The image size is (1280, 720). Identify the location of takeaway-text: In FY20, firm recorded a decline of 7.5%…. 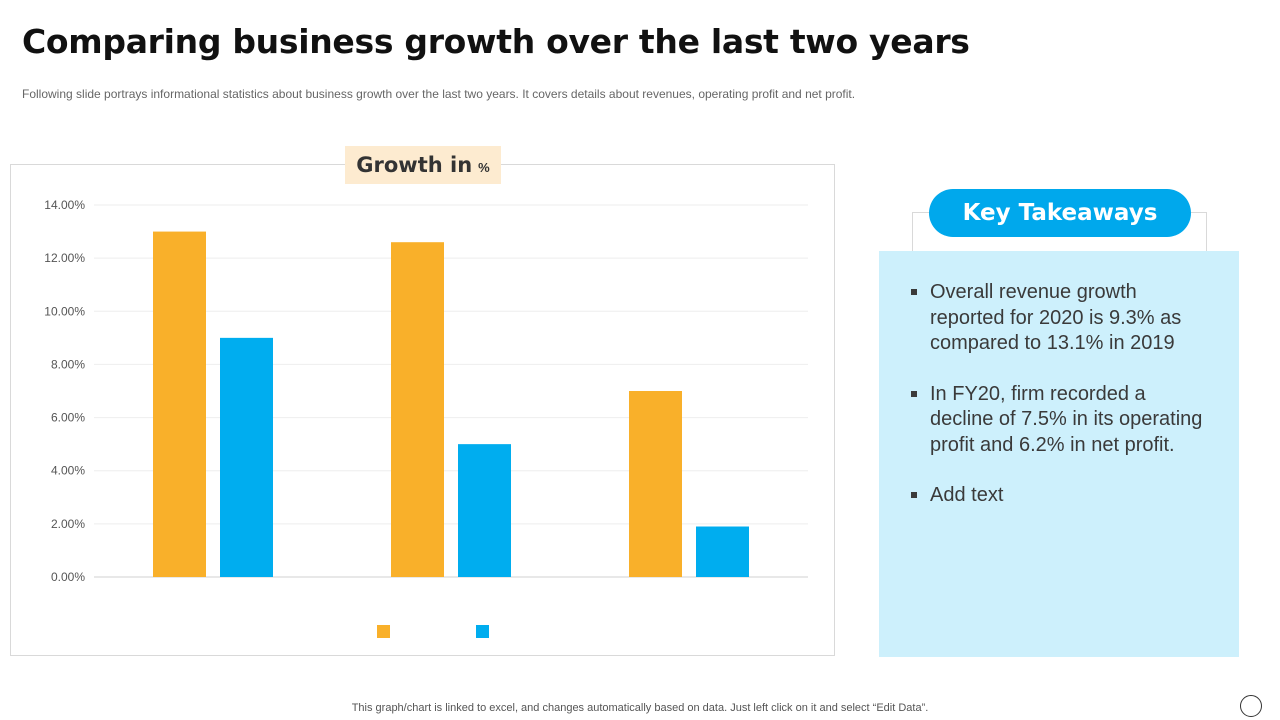
(1066, 419).